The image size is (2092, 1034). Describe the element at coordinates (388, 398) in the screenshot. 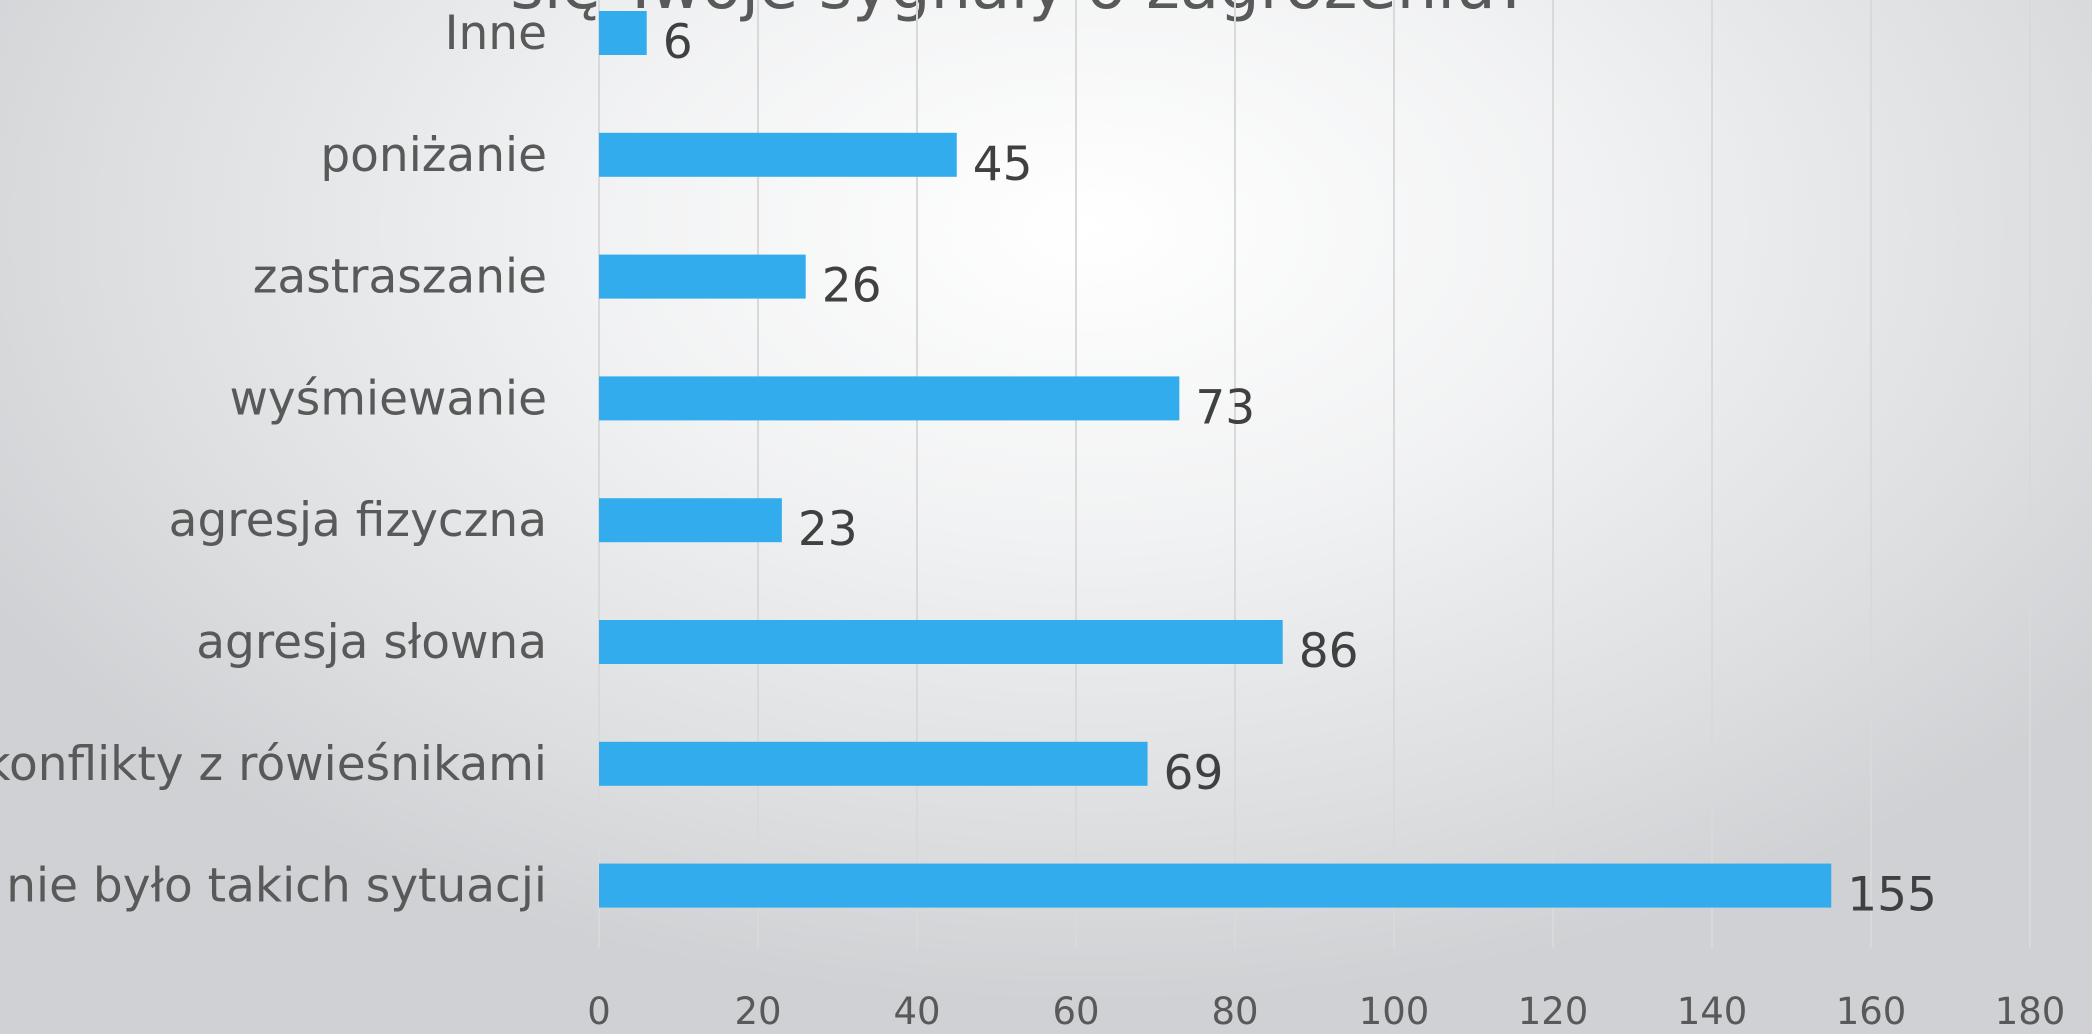

I see `category-label: wyśmiewanie` at that location.